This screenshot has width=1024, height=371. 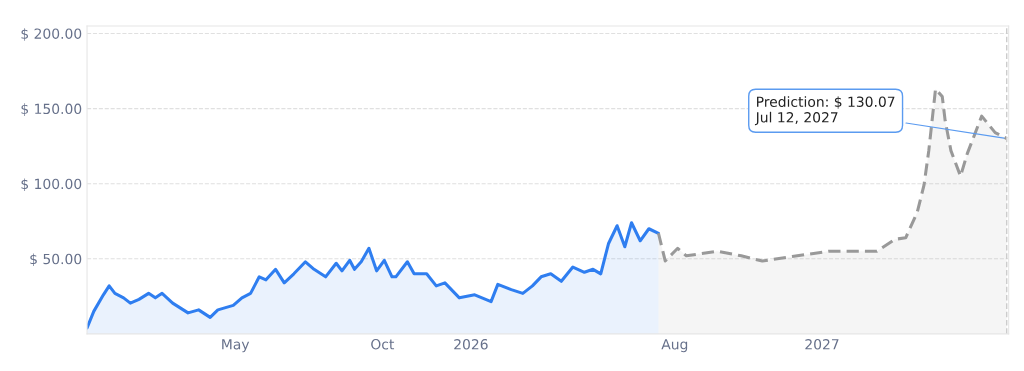 What do you see at coordinates (51, 185) in the screenshot?
I see `y-tick-label: $ 100.00` at bounding box center [51, 185].